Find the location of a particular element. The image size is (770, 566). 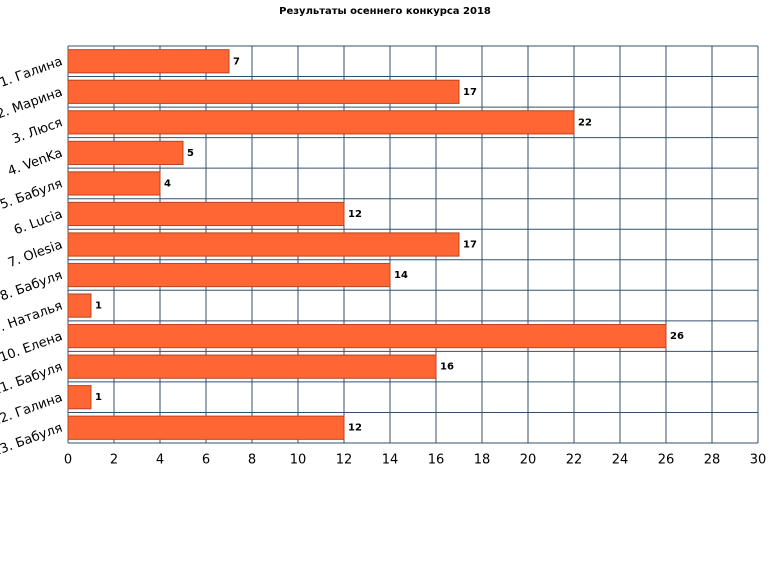

x-tick-label: 8 is located at coordinates (252, 460).